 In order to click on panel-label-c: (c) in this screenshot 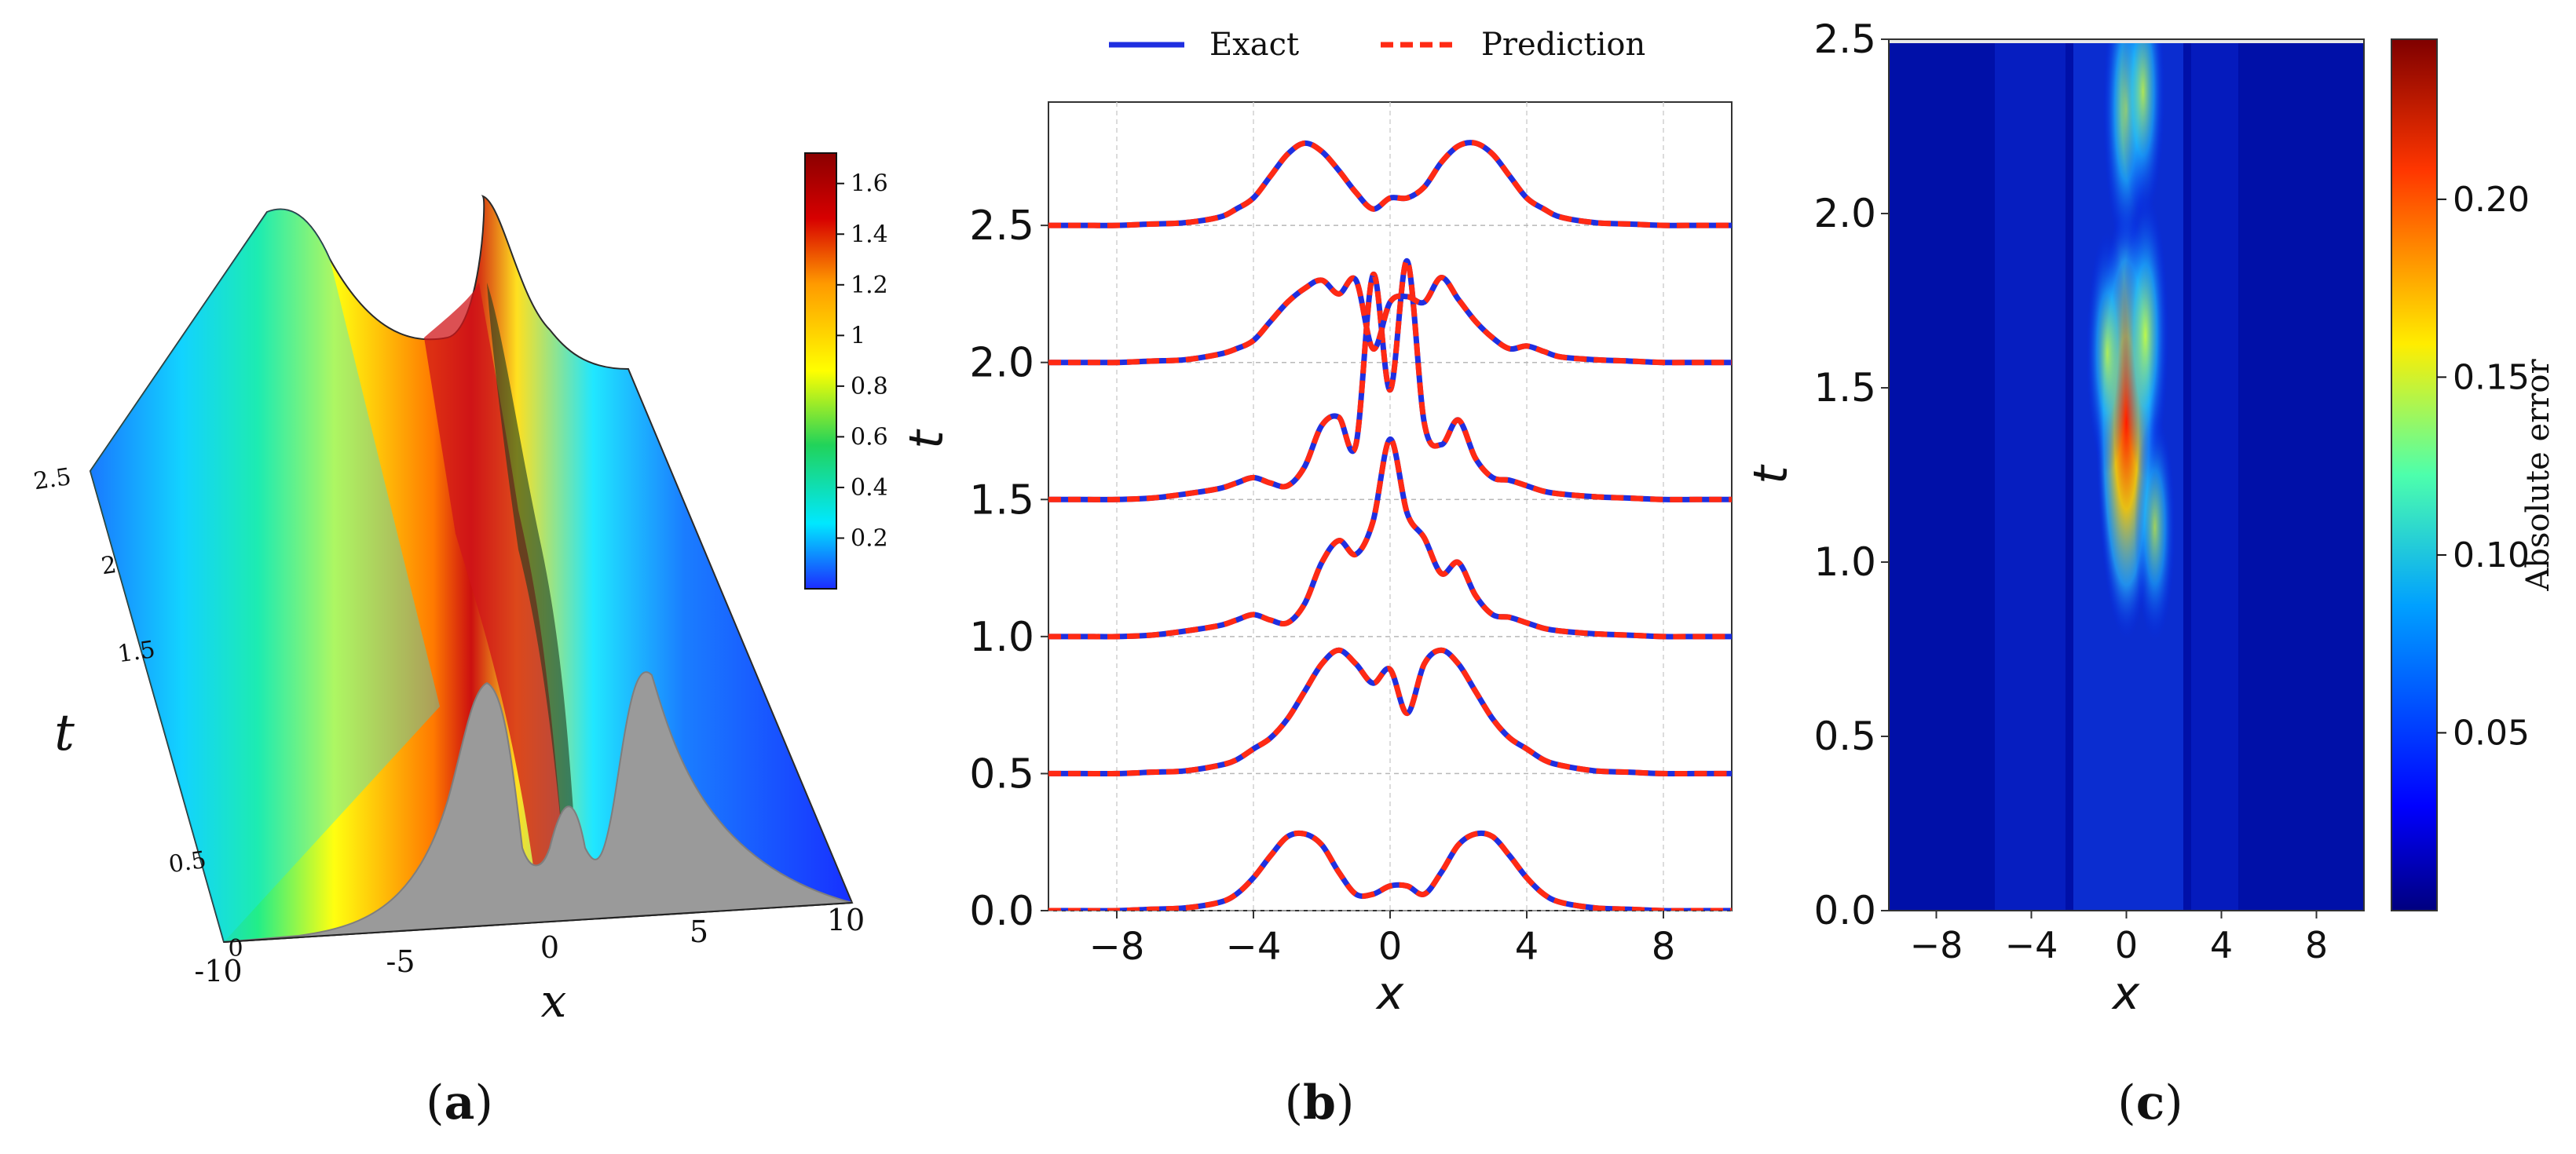, I will do `click(2150, 1102)`.